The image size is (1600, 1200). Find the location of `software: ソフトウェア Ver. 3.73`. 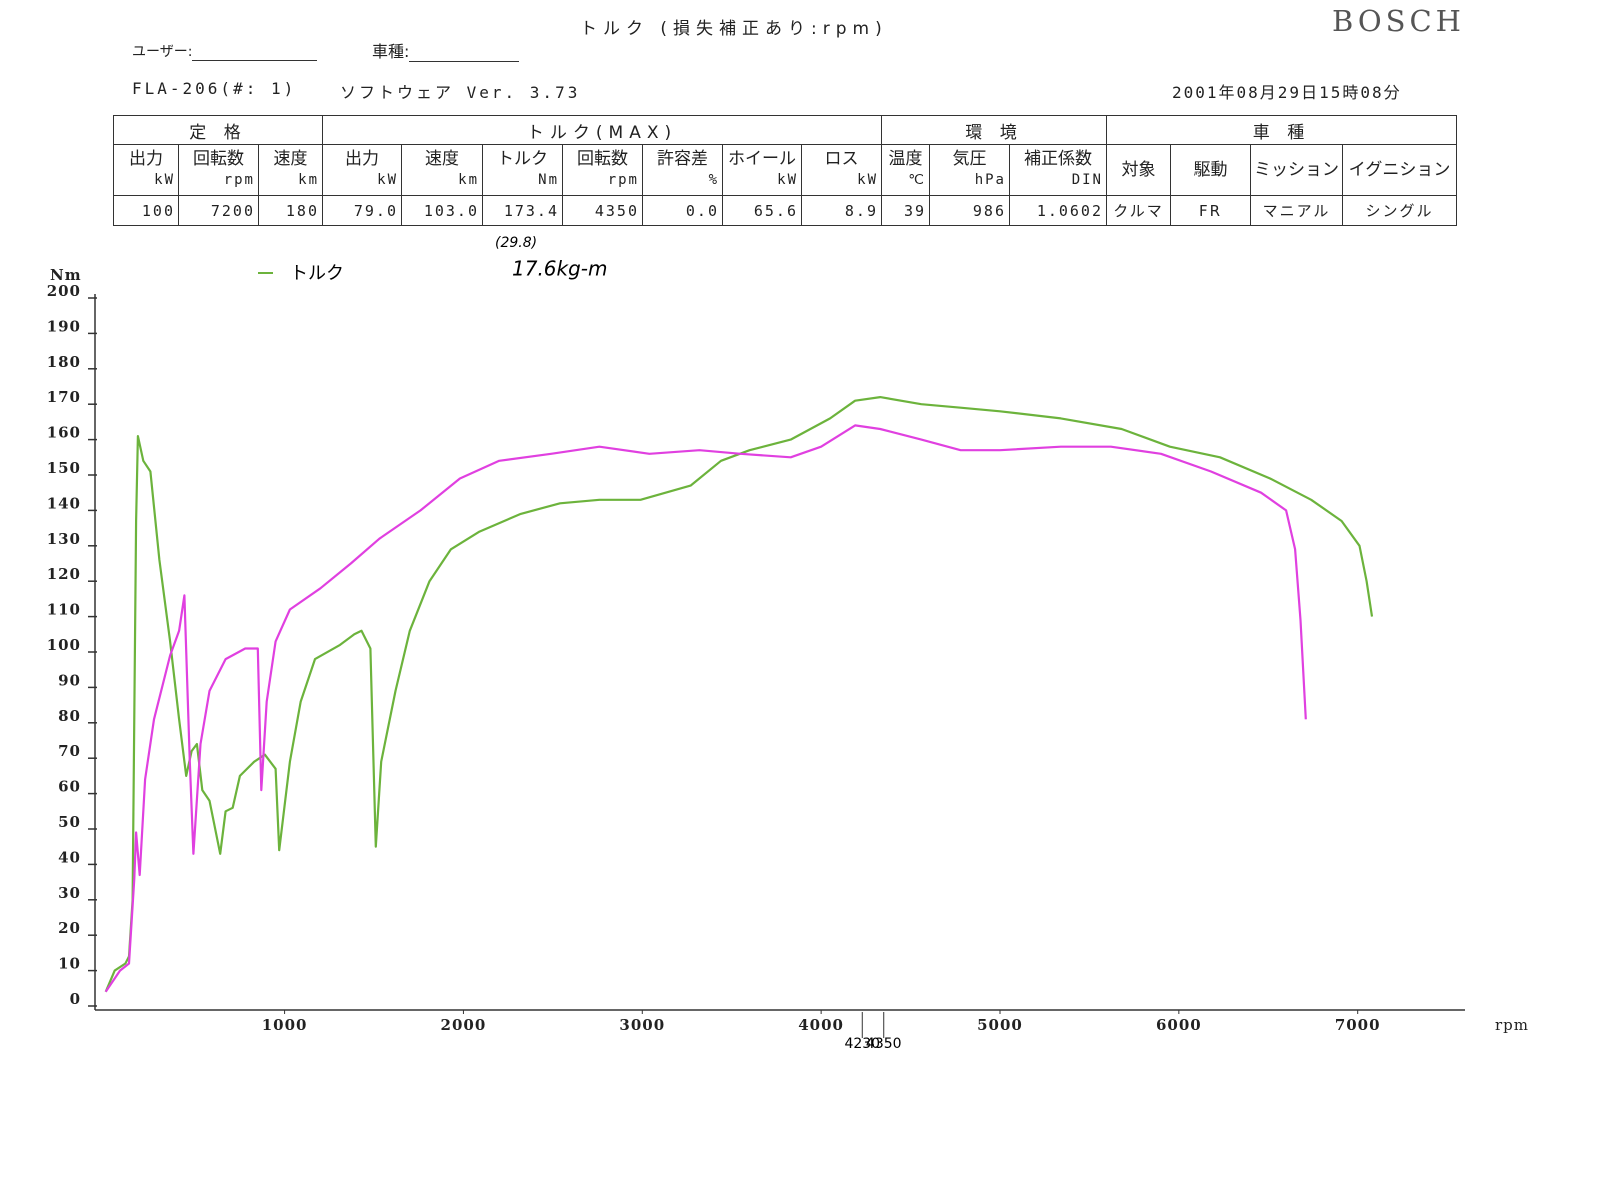

software: ソフトウェア Ver. 3.73 is located at coordinates (460, 92).